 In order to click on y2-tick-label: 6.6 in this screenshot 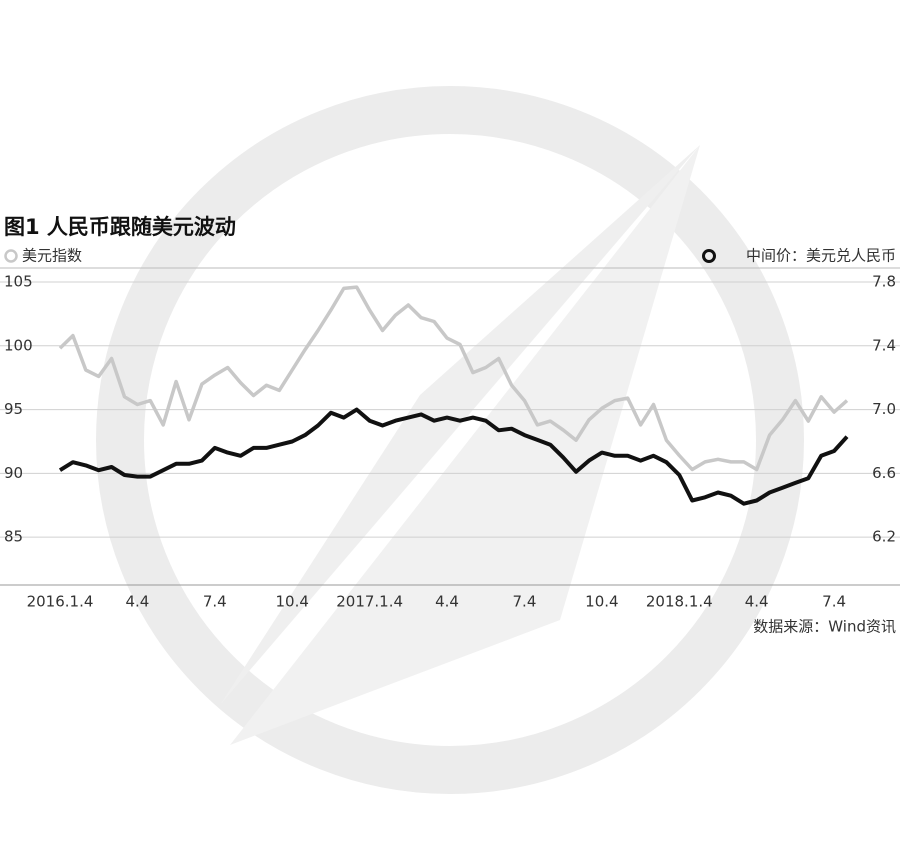, I will do `click(884, 473)`.